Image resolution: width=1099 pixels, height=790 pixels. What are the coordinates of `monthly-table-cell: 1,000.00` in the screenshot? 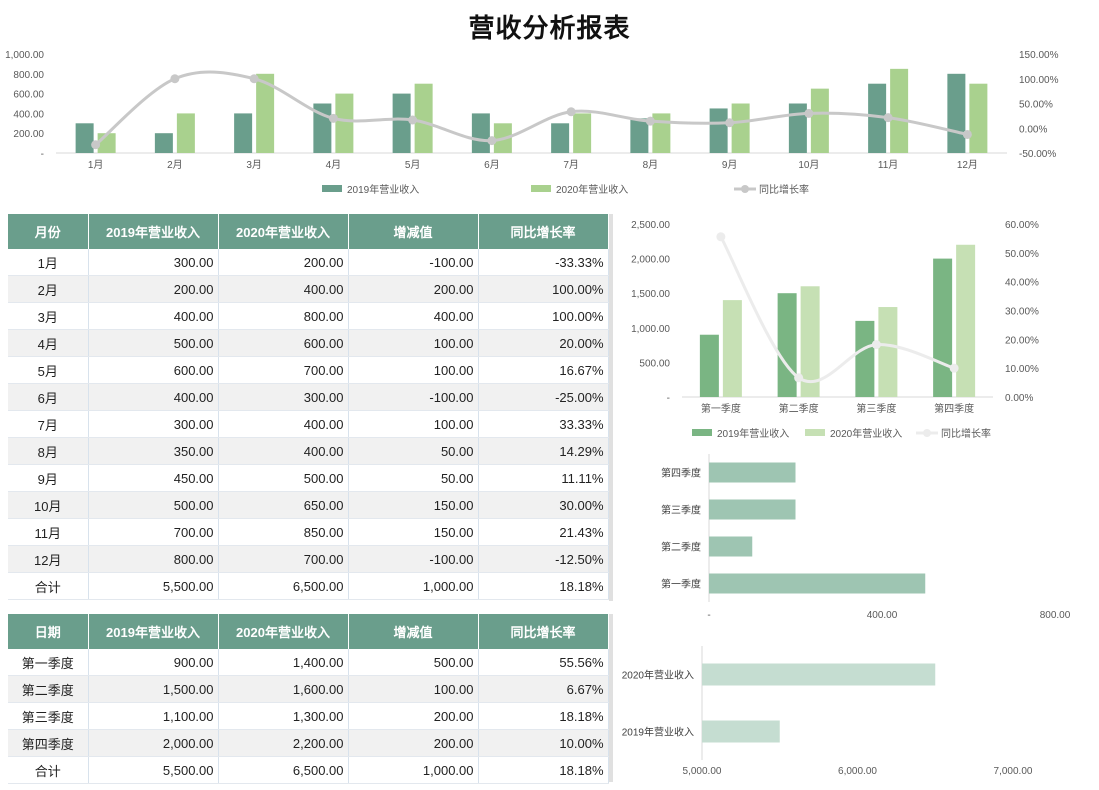 It's located at (413, 586).